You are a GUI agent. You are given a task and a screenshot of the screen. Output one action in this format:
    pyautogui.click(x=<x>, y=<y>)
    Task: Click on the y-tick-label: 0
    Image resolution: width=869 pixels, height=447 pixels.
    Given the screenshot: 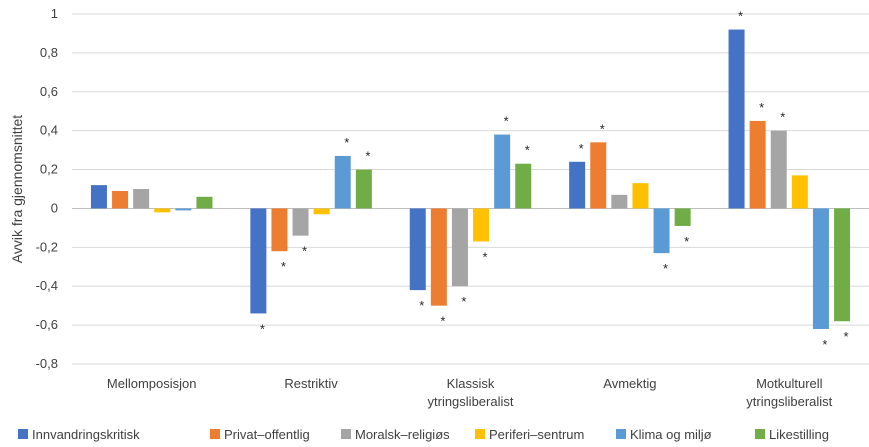 What is the action you would take?
    pyautogui.click(x=54, y=207)
    